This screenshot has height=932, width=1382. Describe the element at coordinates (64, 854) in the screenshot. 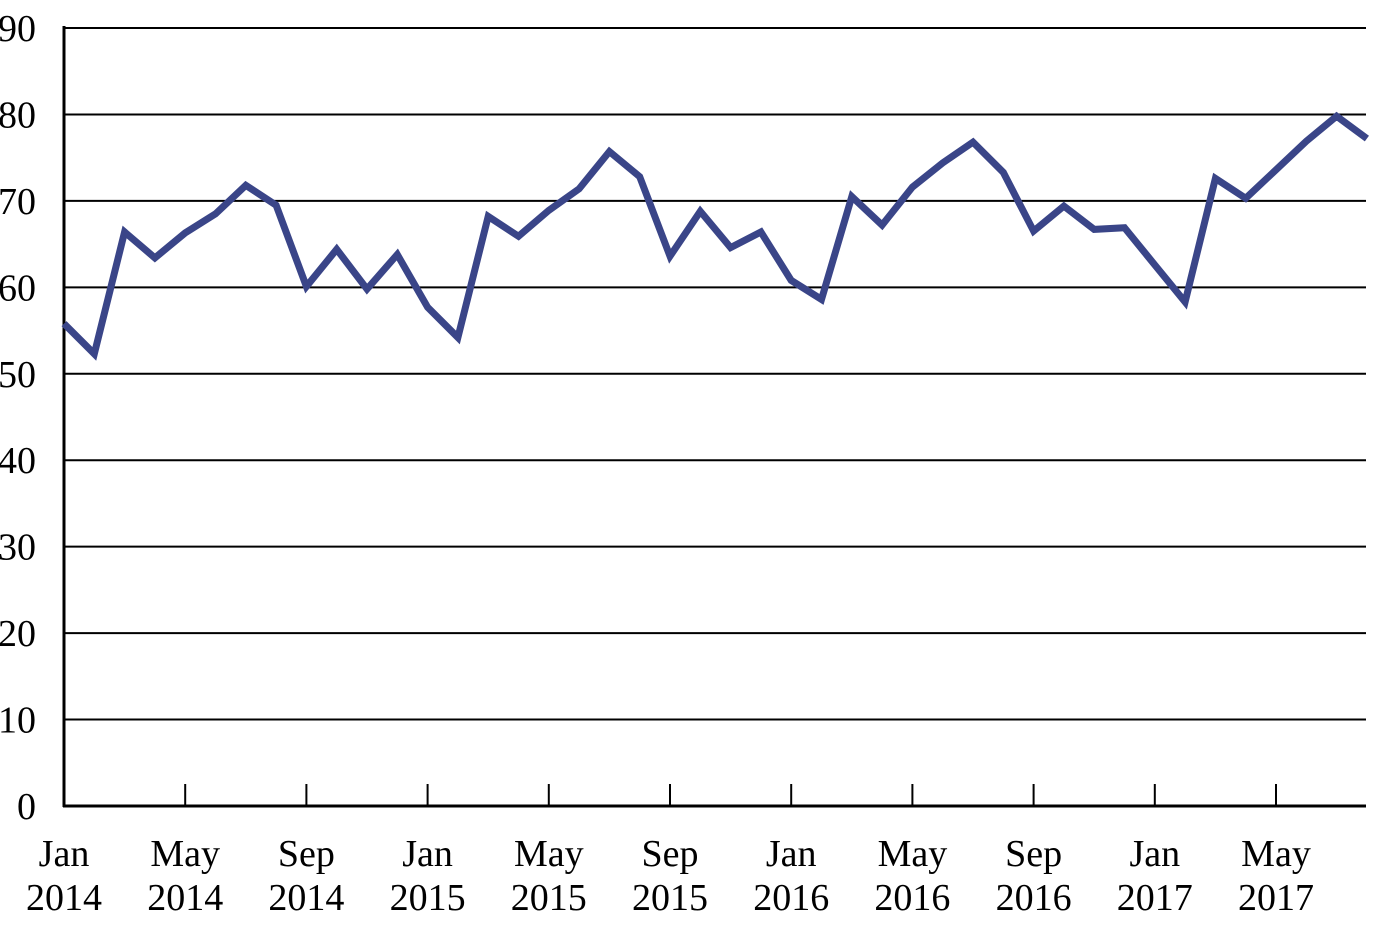

I see `x-tick-month-jan-2014: Jan` at that location.